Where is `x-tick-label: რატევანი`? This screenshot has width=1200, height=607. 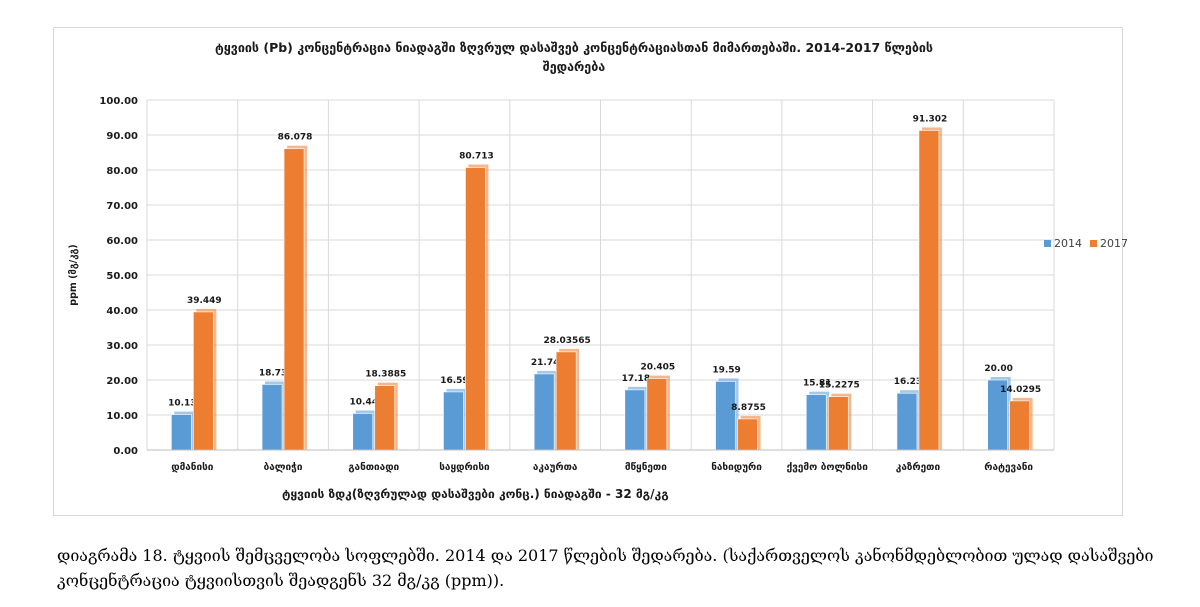
x-tick-label: რატევანი is located at coordinates (1008, 467).